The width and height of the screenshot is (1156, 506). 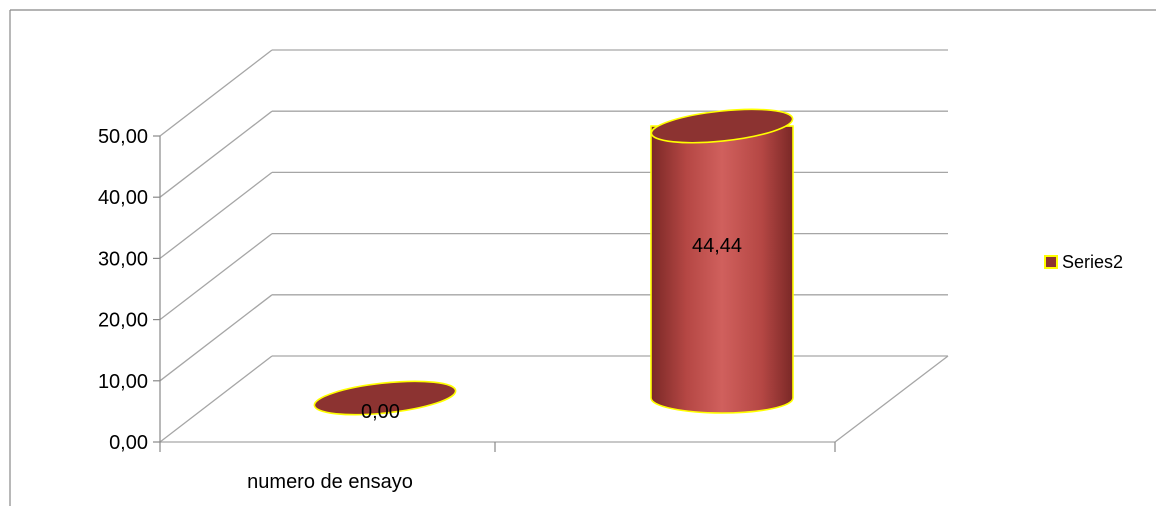 What do you see at coordinates (1092, 262) in the screenshot?
I see `legend-label: Series2` at bounding box center [1092, 262].